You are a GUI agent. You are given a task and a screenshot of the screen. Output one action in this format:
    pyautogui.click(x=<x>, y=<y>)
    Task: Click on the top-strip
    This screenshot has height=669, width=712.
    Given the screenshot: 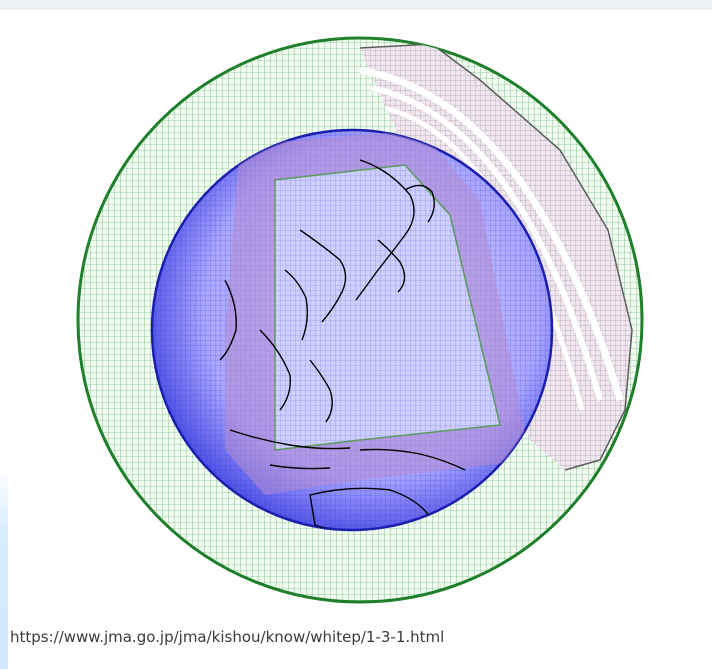 What is the action you would take?
    pyautogui.click(x=356, y=5)
    